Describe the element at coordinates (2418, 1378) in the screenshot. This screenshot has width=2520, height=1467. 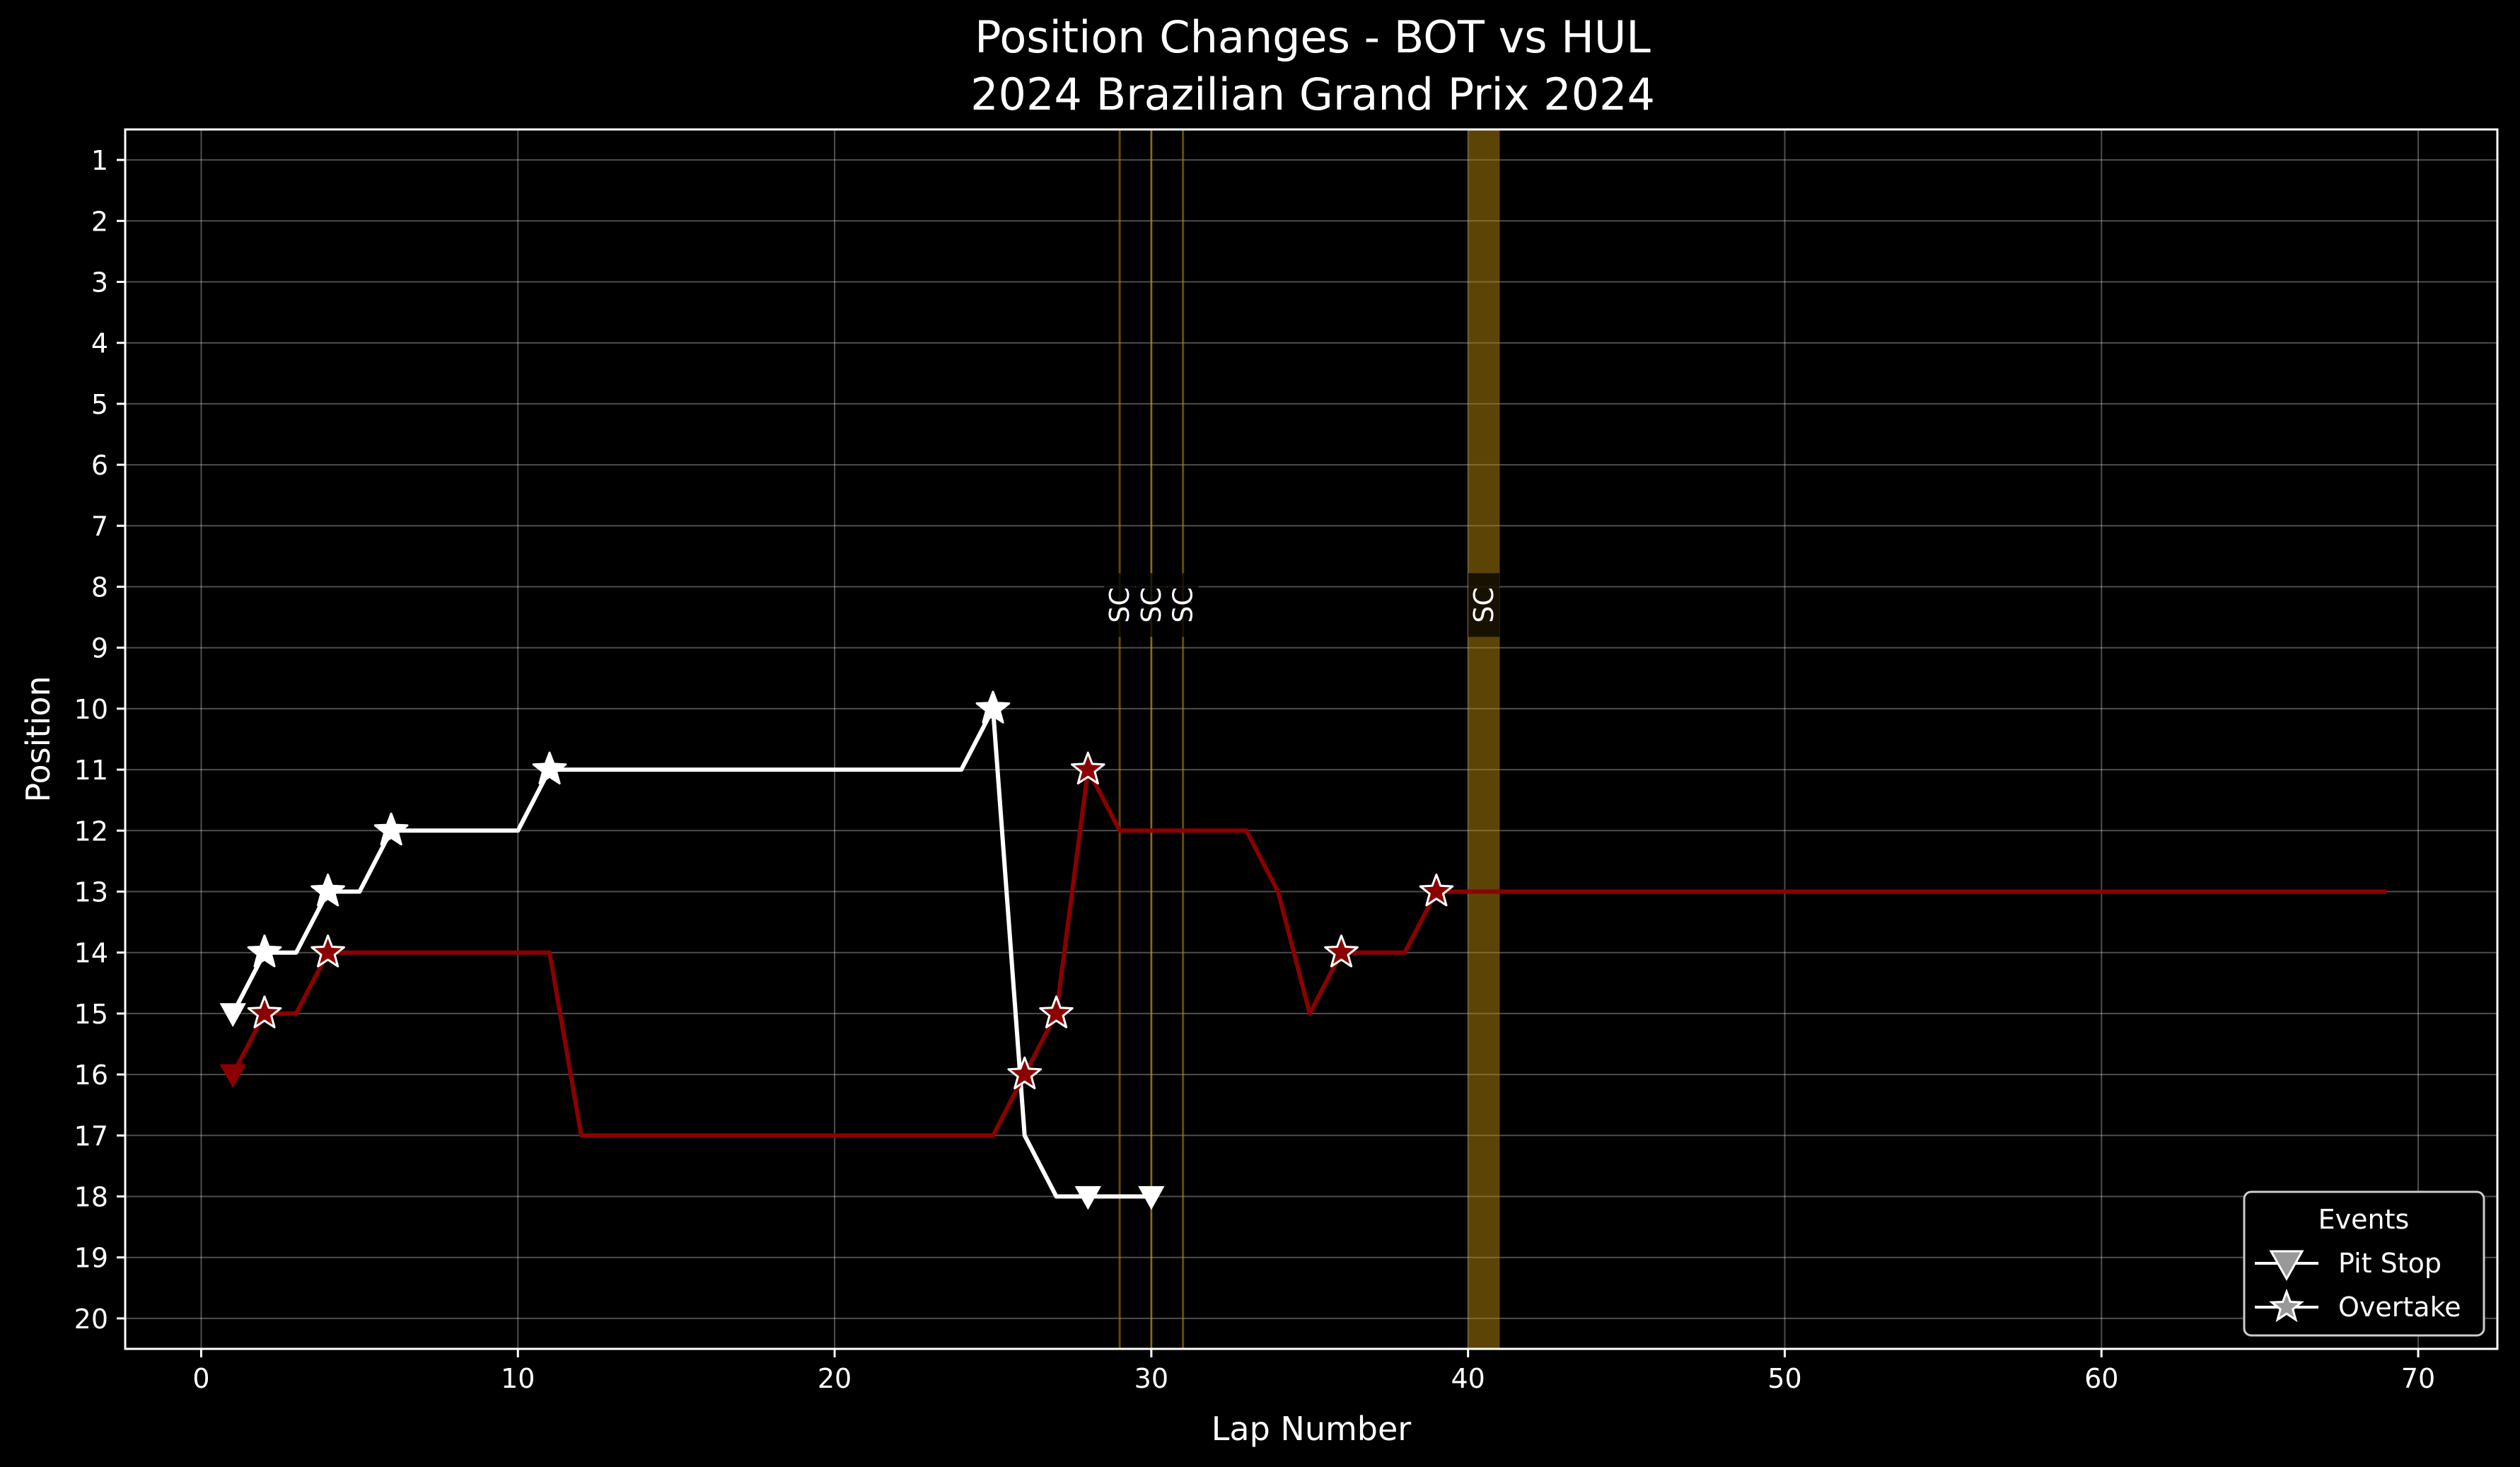
I see `x-tick-label: 70` at that location.